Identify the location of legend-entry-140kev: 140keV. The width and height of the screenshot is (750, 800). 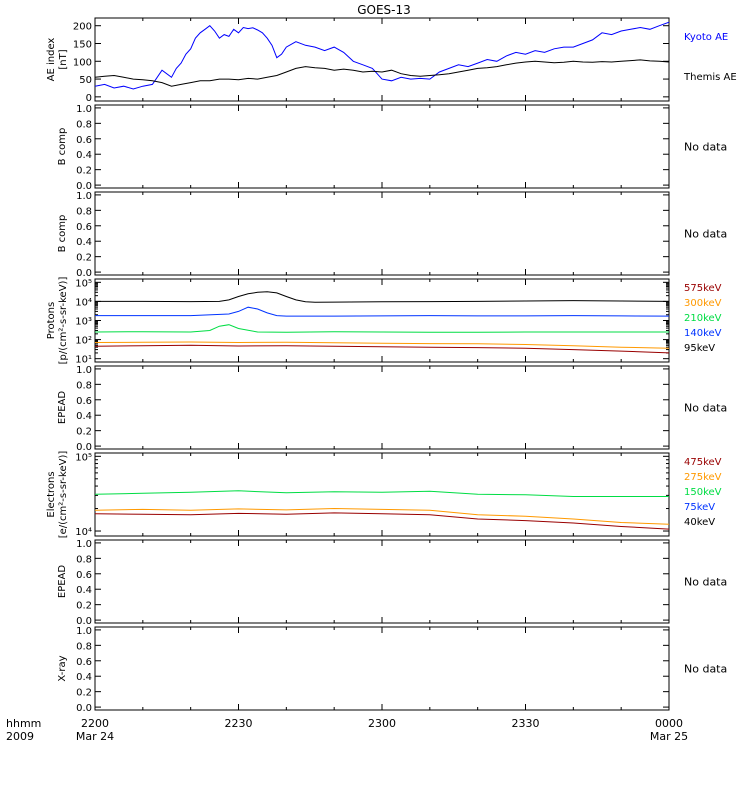
(703, 333).